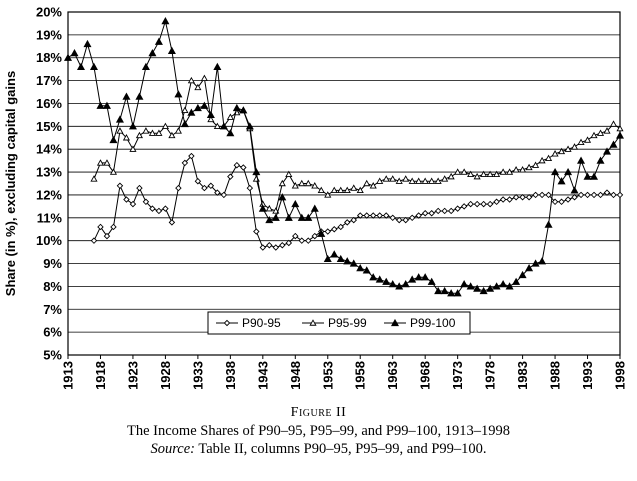  I want to click on y-tick-label: 17%, so click(49, 80).